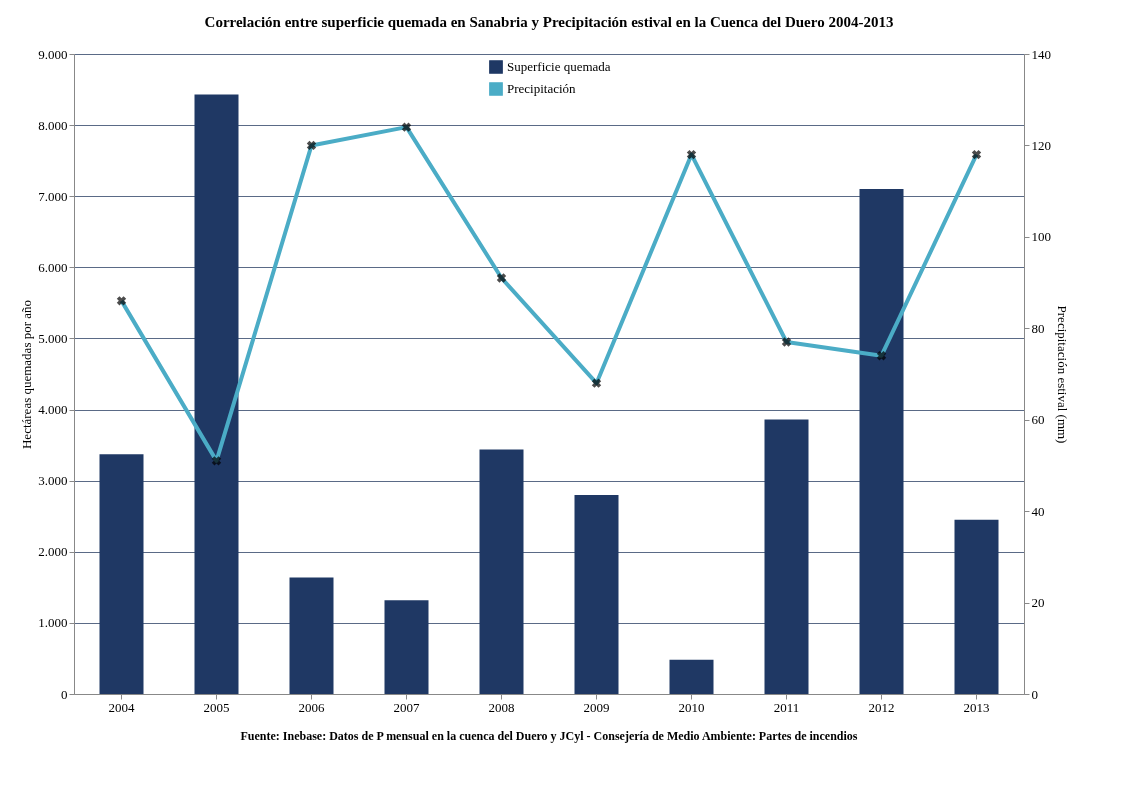  What do you see at coordinates (216, 707) in the screenshot?
I see `x-tick-label: 2005` at bounding box center [216, 707].